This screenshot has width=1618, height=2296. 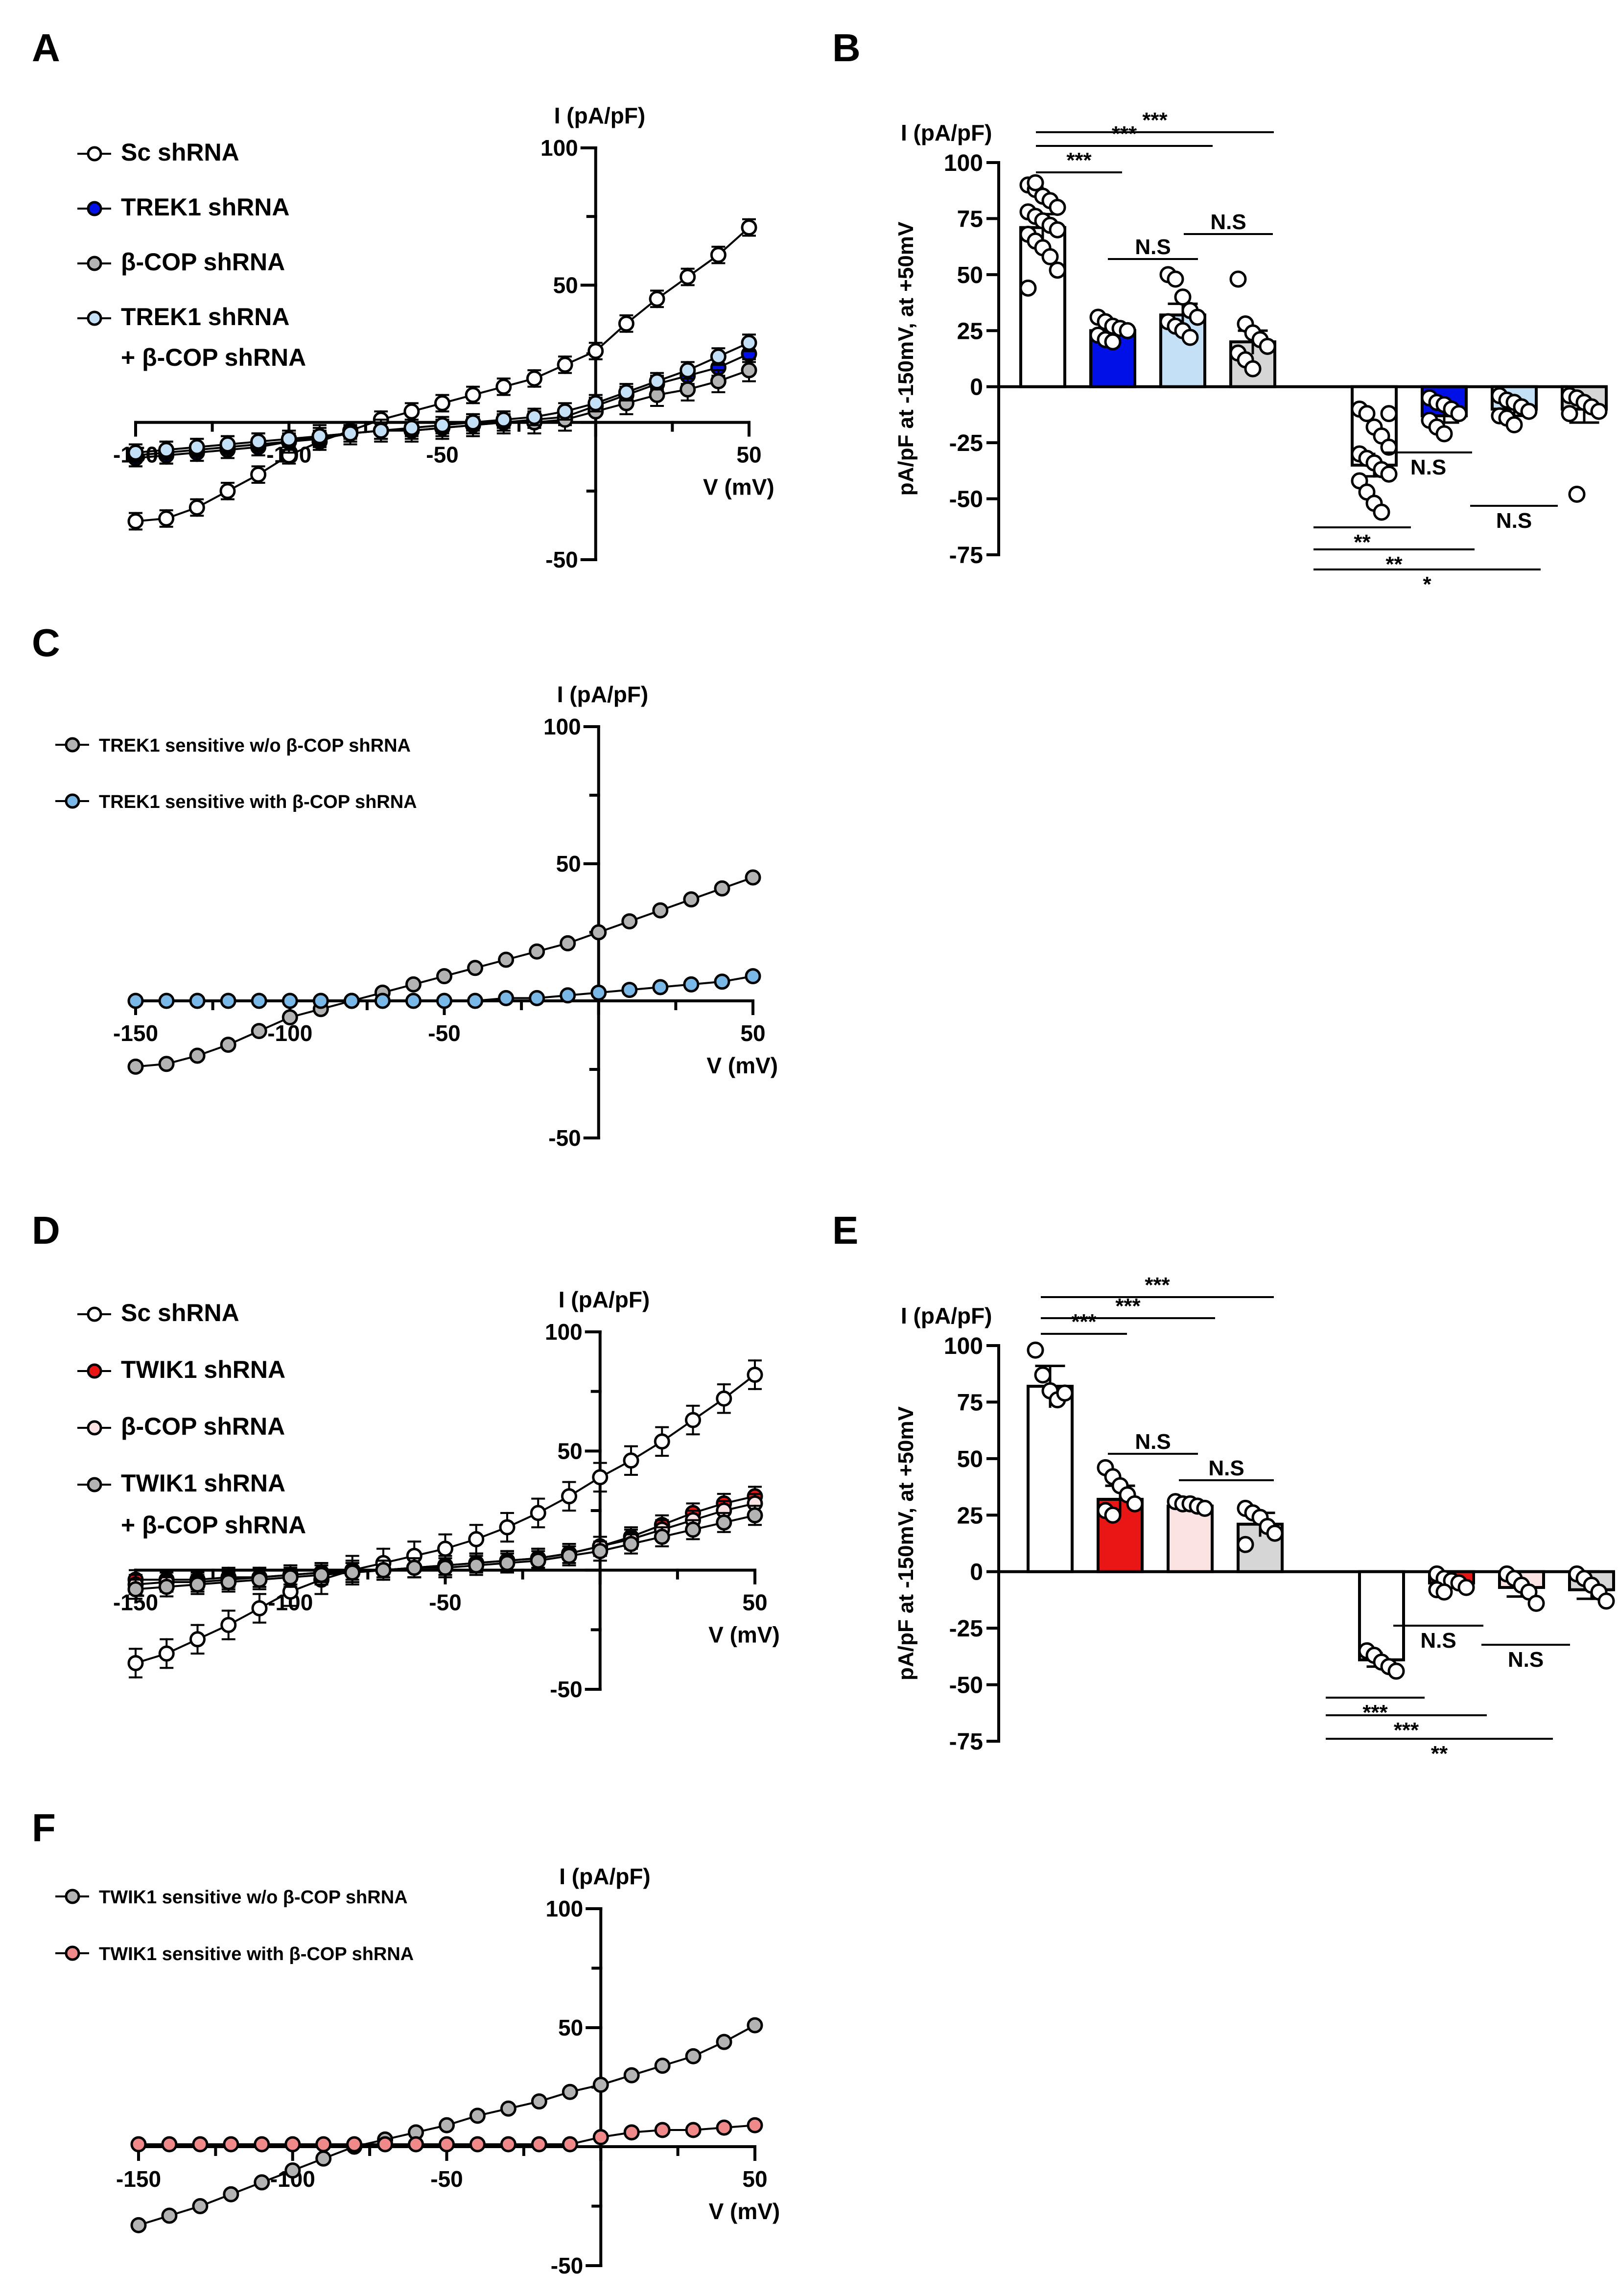 I want to click on y-tick-label: 100, so click(x=564, y=1332).